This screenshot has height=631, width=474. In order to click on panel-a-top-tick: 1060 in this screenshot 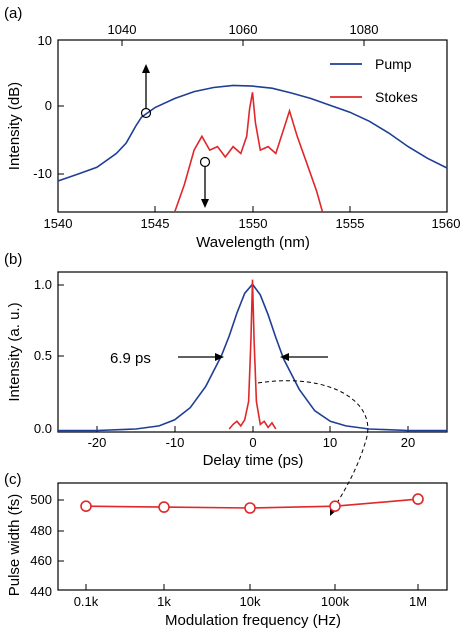, I will do `click(243, 29)`.